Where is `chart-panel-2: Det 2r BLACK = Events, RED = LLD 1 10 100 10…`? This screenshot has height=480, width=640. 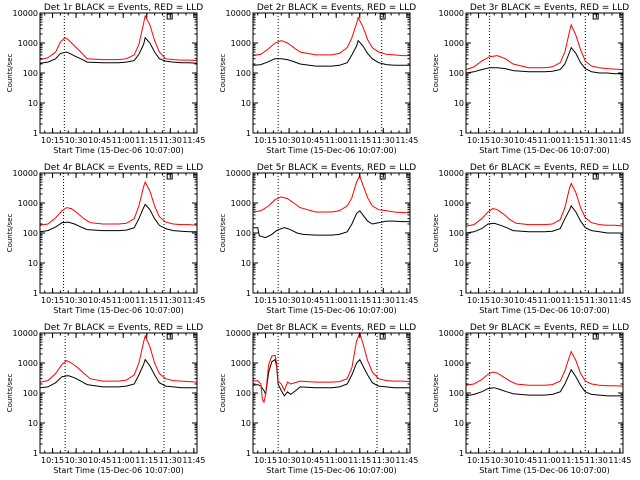
chart-panel-2: Det 2r BLACK = Events, RED = LLD 1 10 100 10… is located at coordinates (318, 79).